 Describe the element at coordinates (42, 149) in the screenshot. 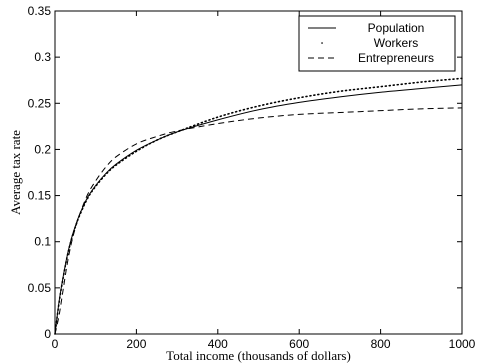

I see `y-tick-label: 0.2` at that location.